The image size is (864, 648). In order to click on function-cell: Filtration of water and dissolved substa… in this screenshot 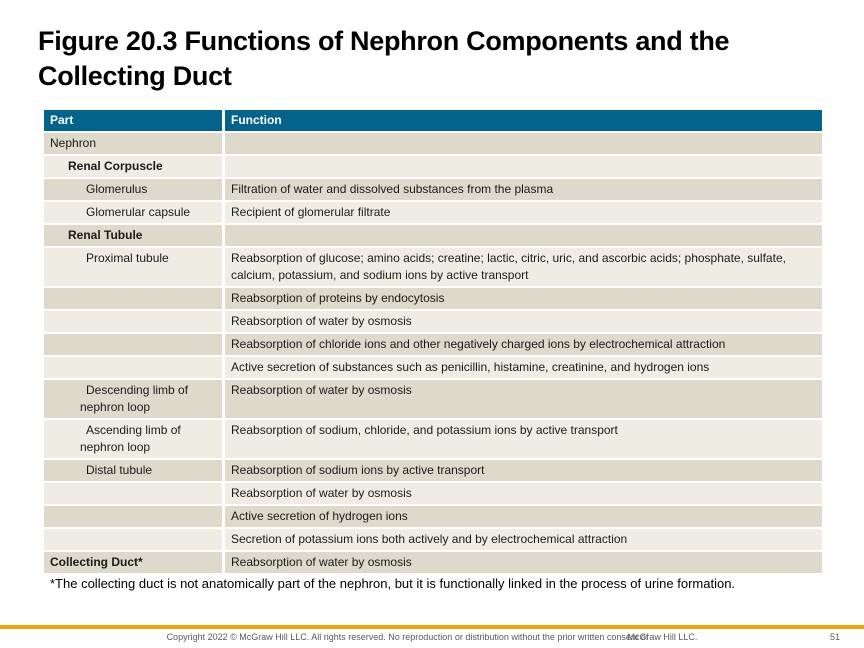, I will do `click(523, 189)`.